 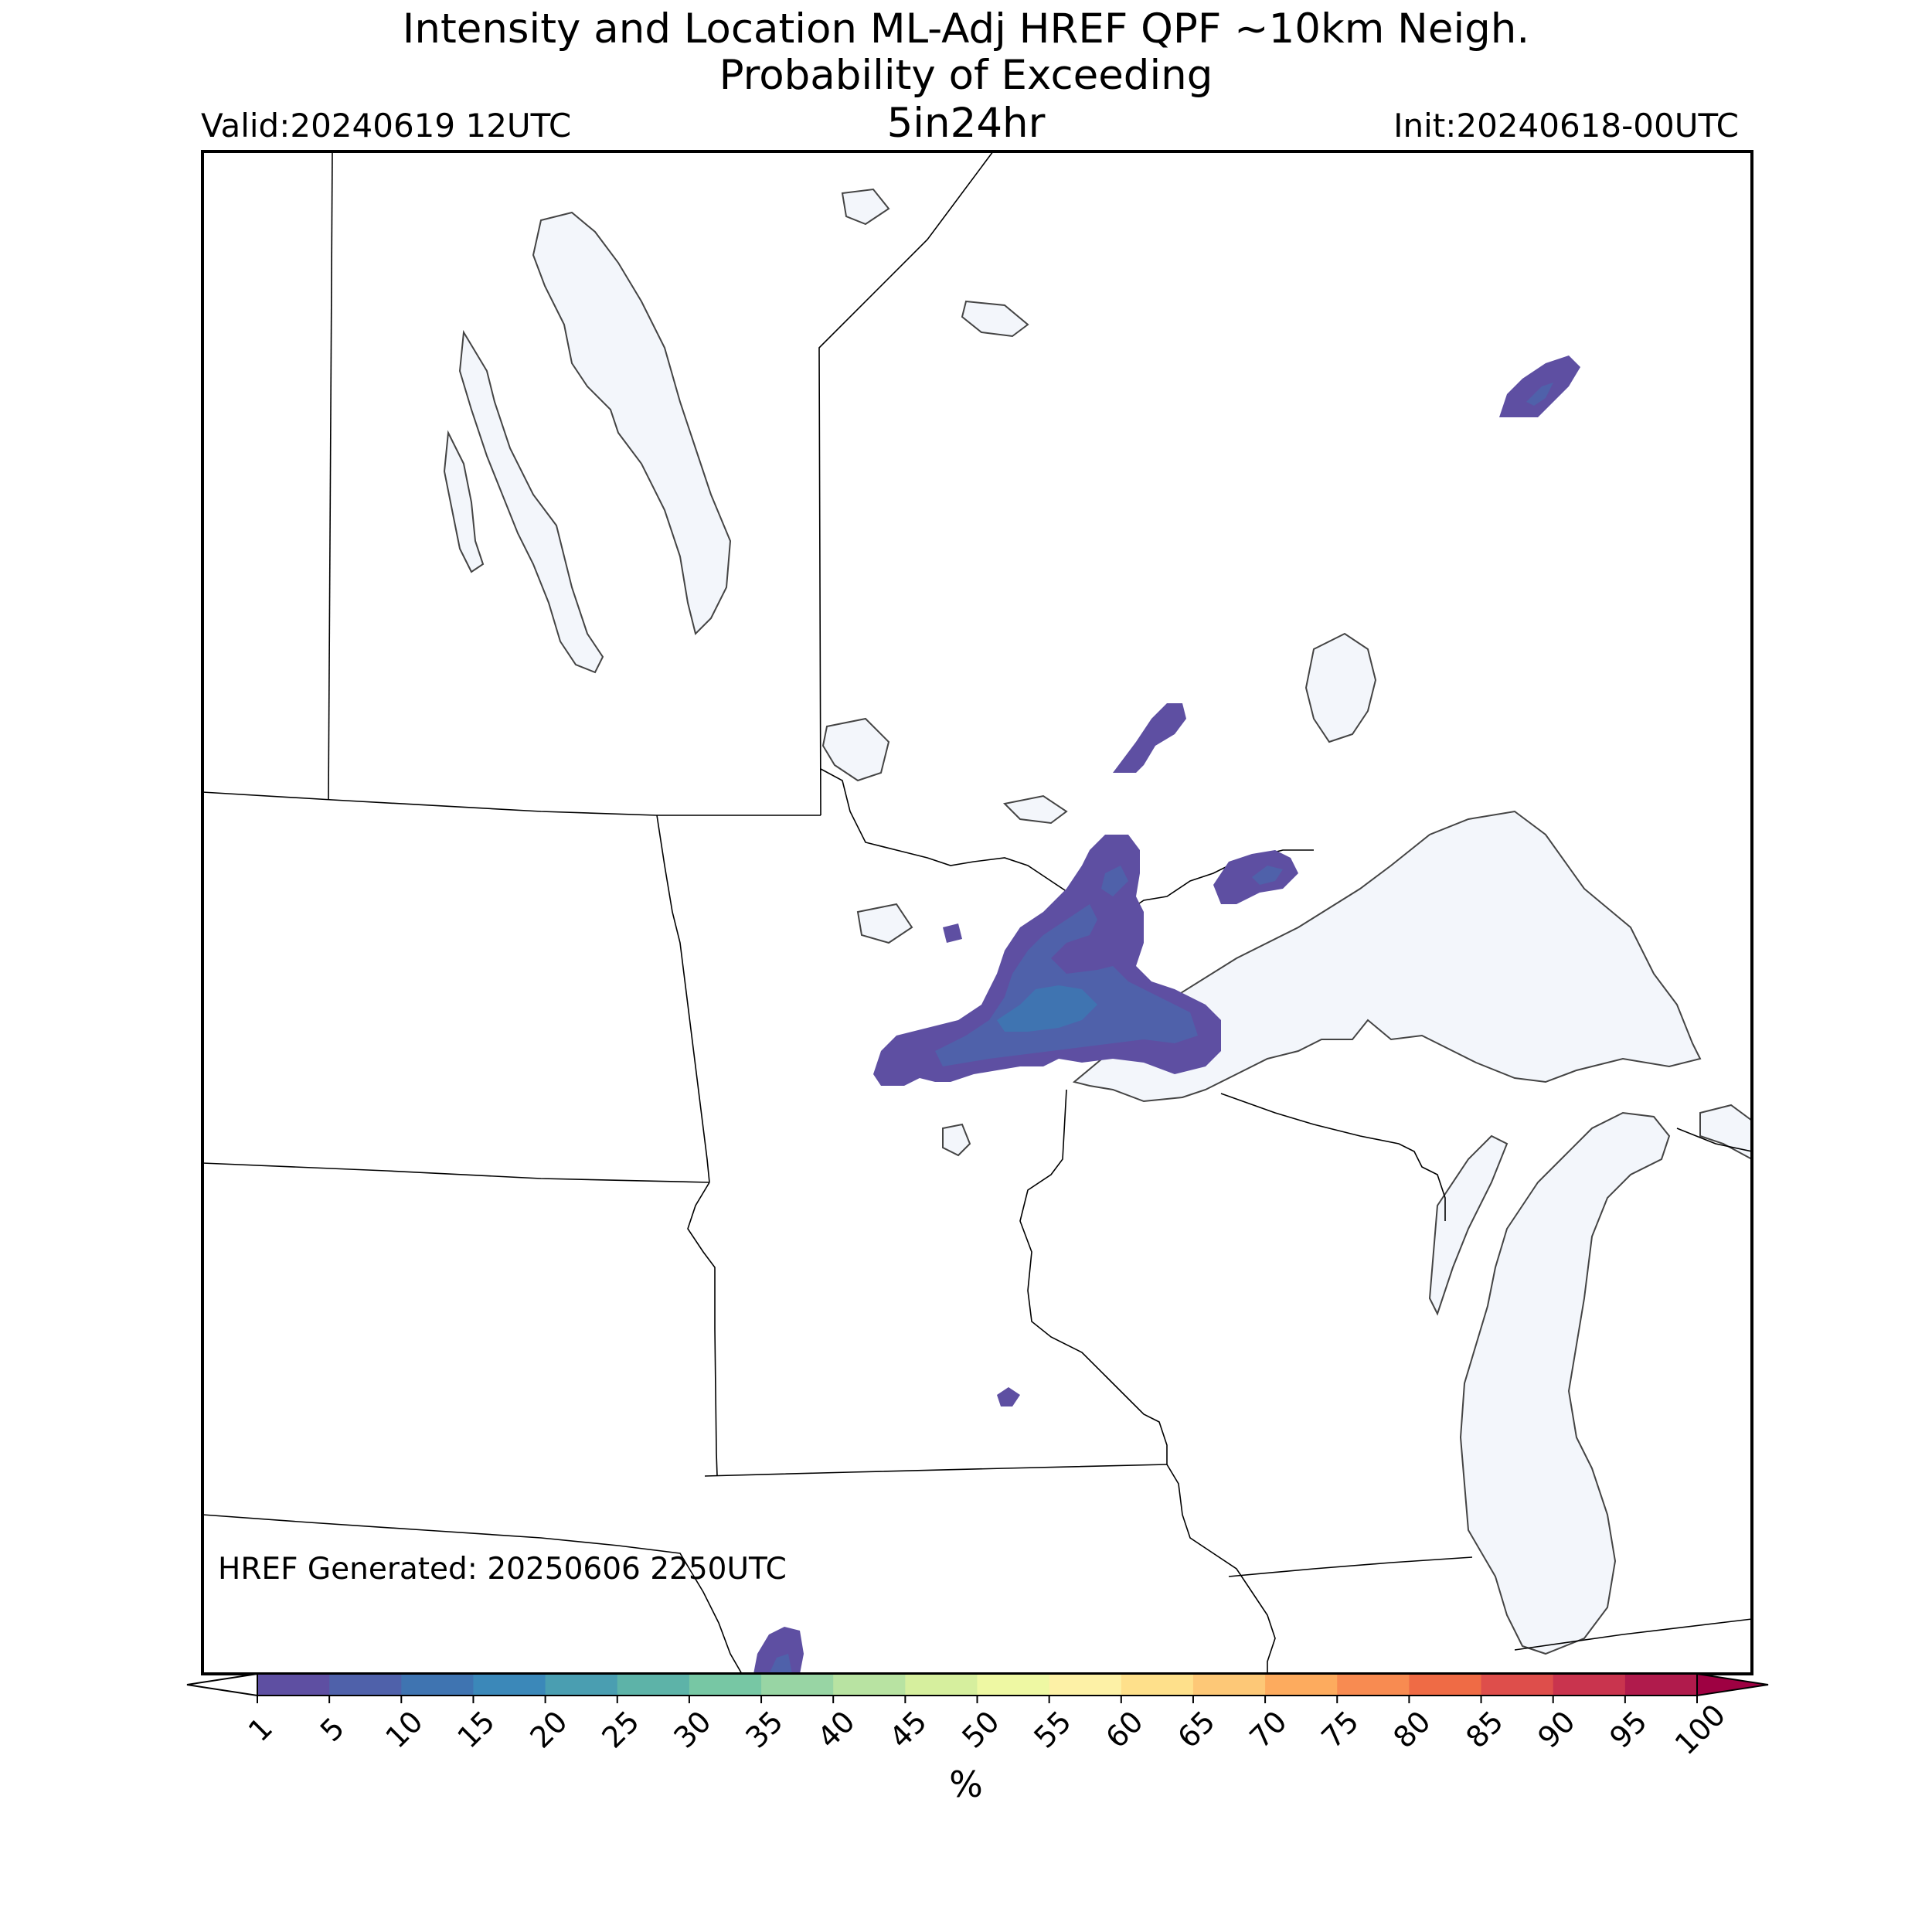 What do you see at coordinates (1008, 1397) in the screenshot?
I see `prob-region-small-central` at bounding box center [1008, 1397].